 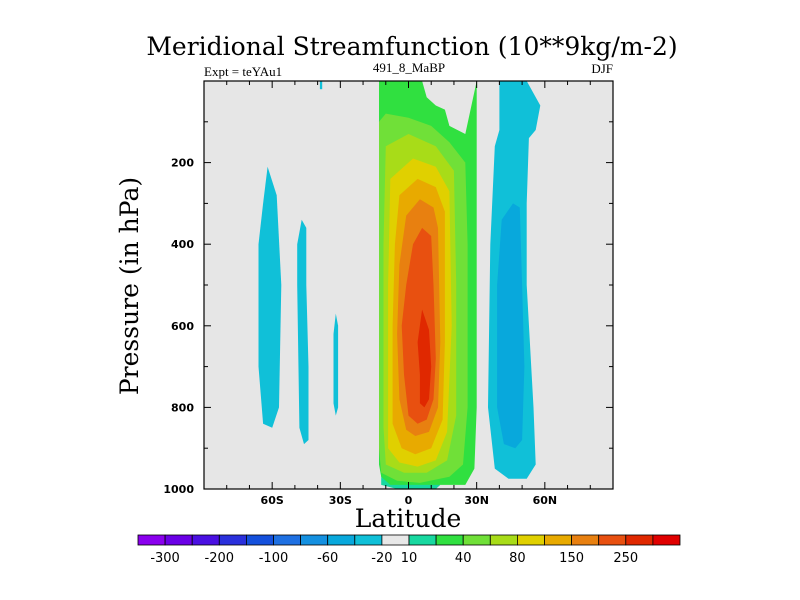 What do you see at coordinates (182, 163) in the screenshot?
I see `y-tick-label-0: 200` at bounding box center [182, 163].